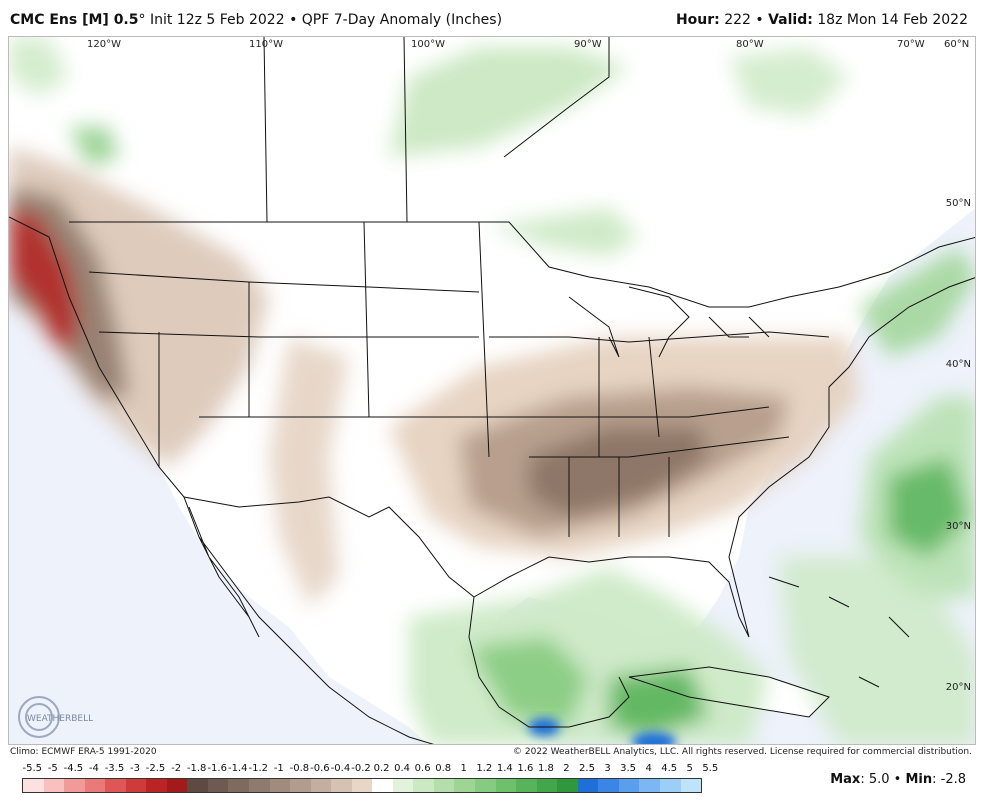 This screenshot has width=984, height=808. What do you see at coordinates (428, 44) in the screenshot?
I see `lon-label-100w: 100°W` at bounding box center [428, 44].